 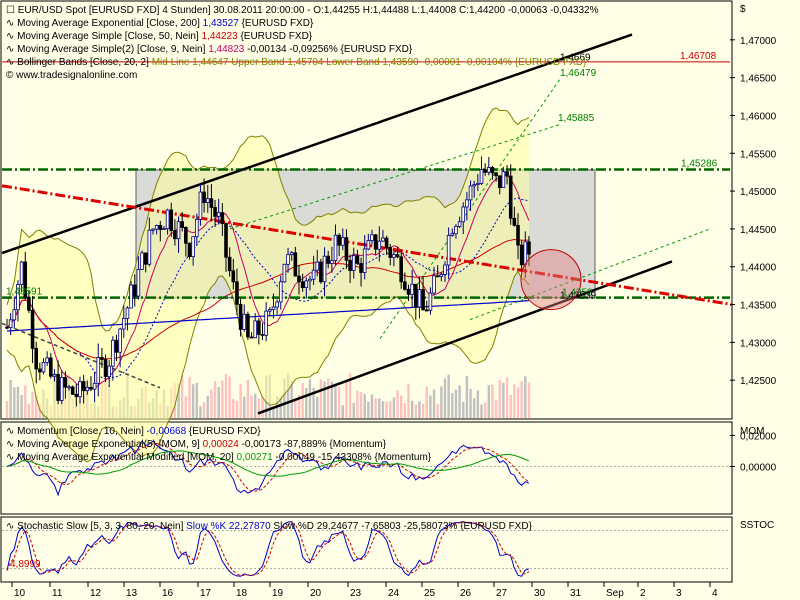 I want to click on ema-200-line, so click(x=267, y=316).